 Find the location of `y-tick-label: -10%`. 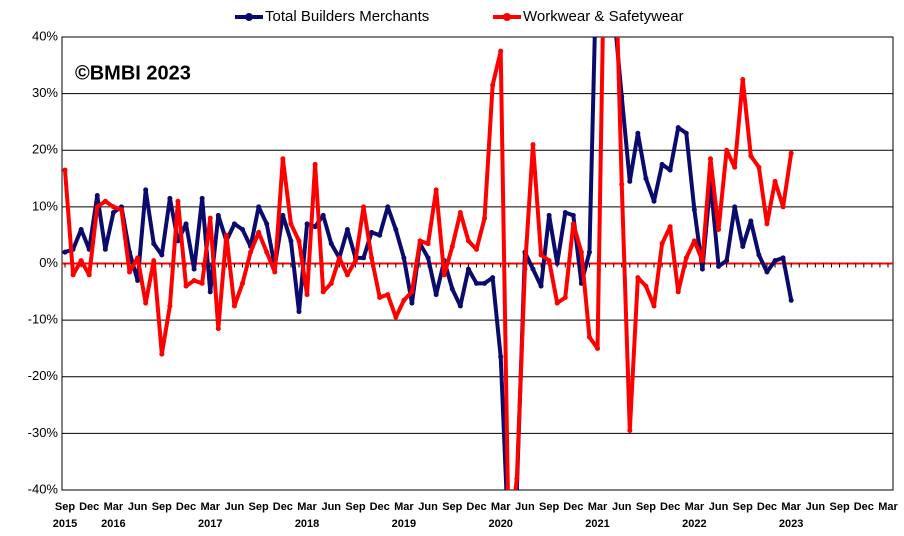

y-tick-label: -10% is located at coordinates (43, 319).